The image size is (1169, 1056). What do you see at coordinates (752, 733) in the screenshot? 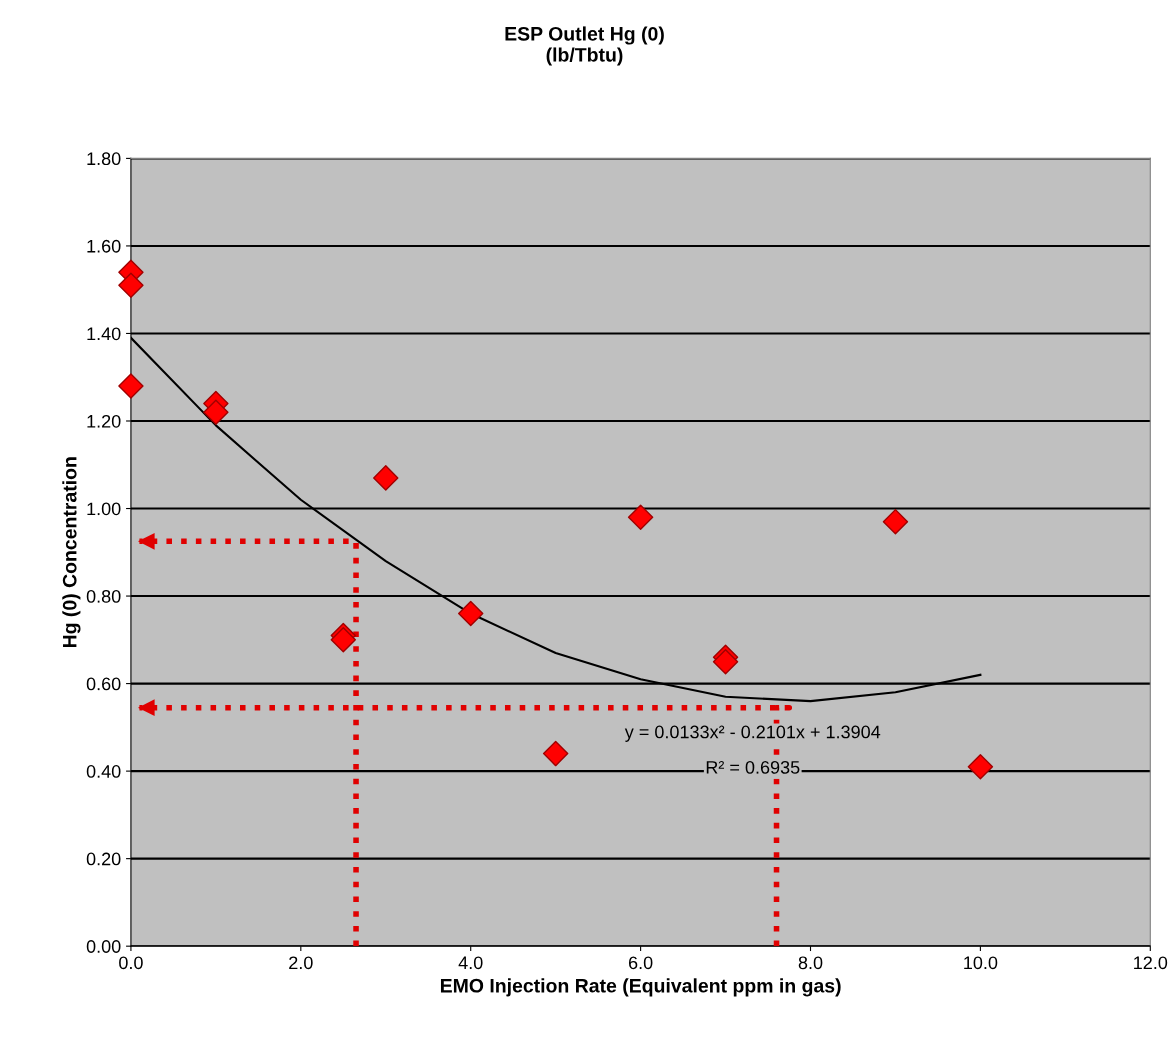
I see `annotation: y = 0.0133x² - 0.2101x + 1.3904` at bounding box center [752, 733].